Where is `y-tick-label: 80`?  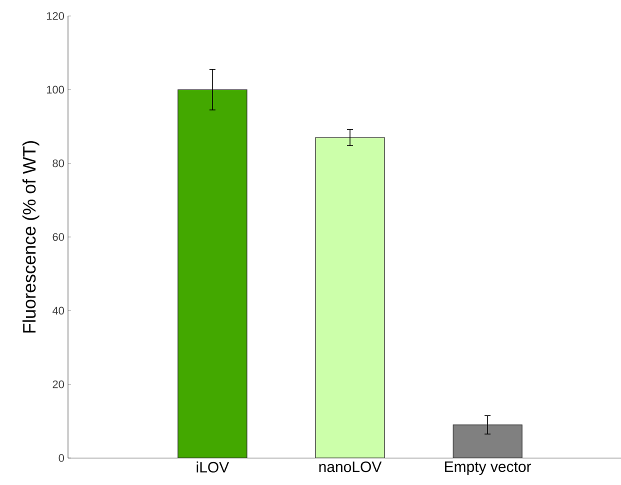
y-tick-label: 80 is located at coordinates (58, 163).